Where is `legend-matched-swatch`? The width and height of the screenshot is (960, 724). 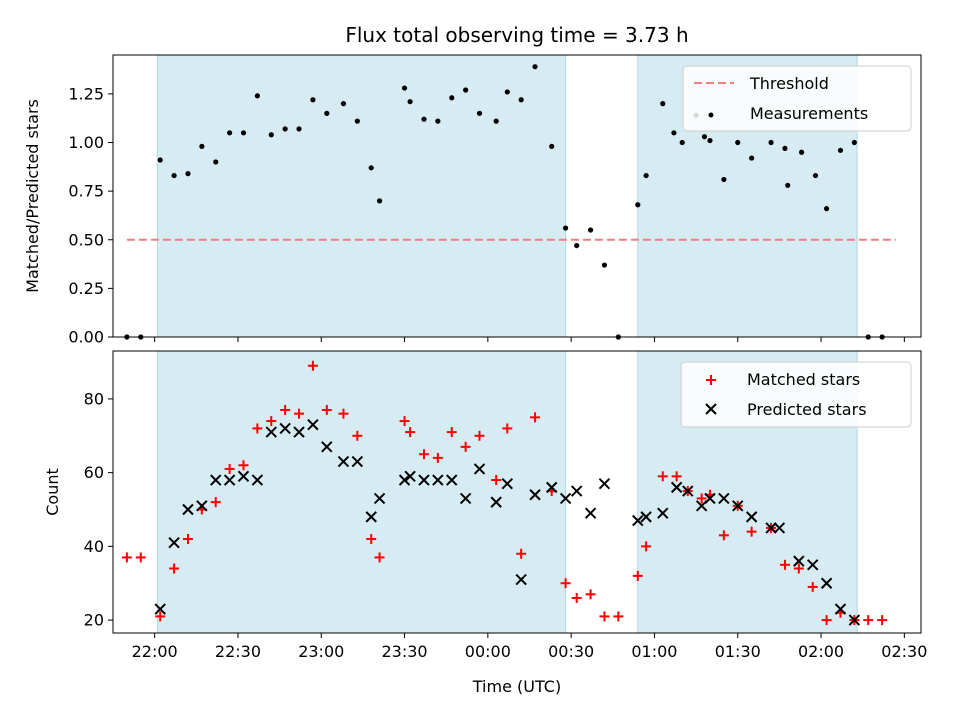
legend-matched-swatch is located at coordinates (711, 380).